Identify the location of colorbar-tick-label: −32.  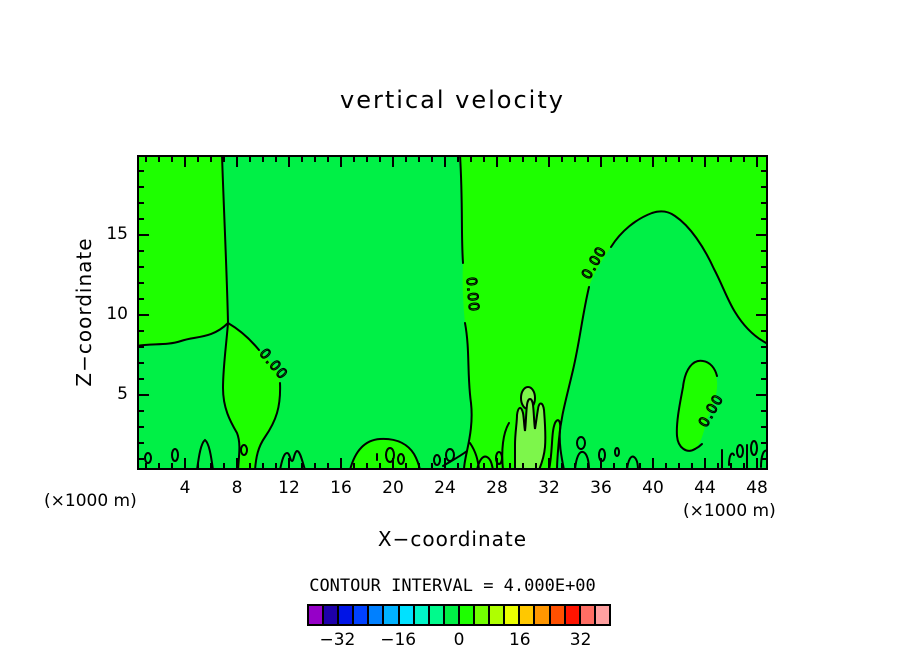
(337, 640).